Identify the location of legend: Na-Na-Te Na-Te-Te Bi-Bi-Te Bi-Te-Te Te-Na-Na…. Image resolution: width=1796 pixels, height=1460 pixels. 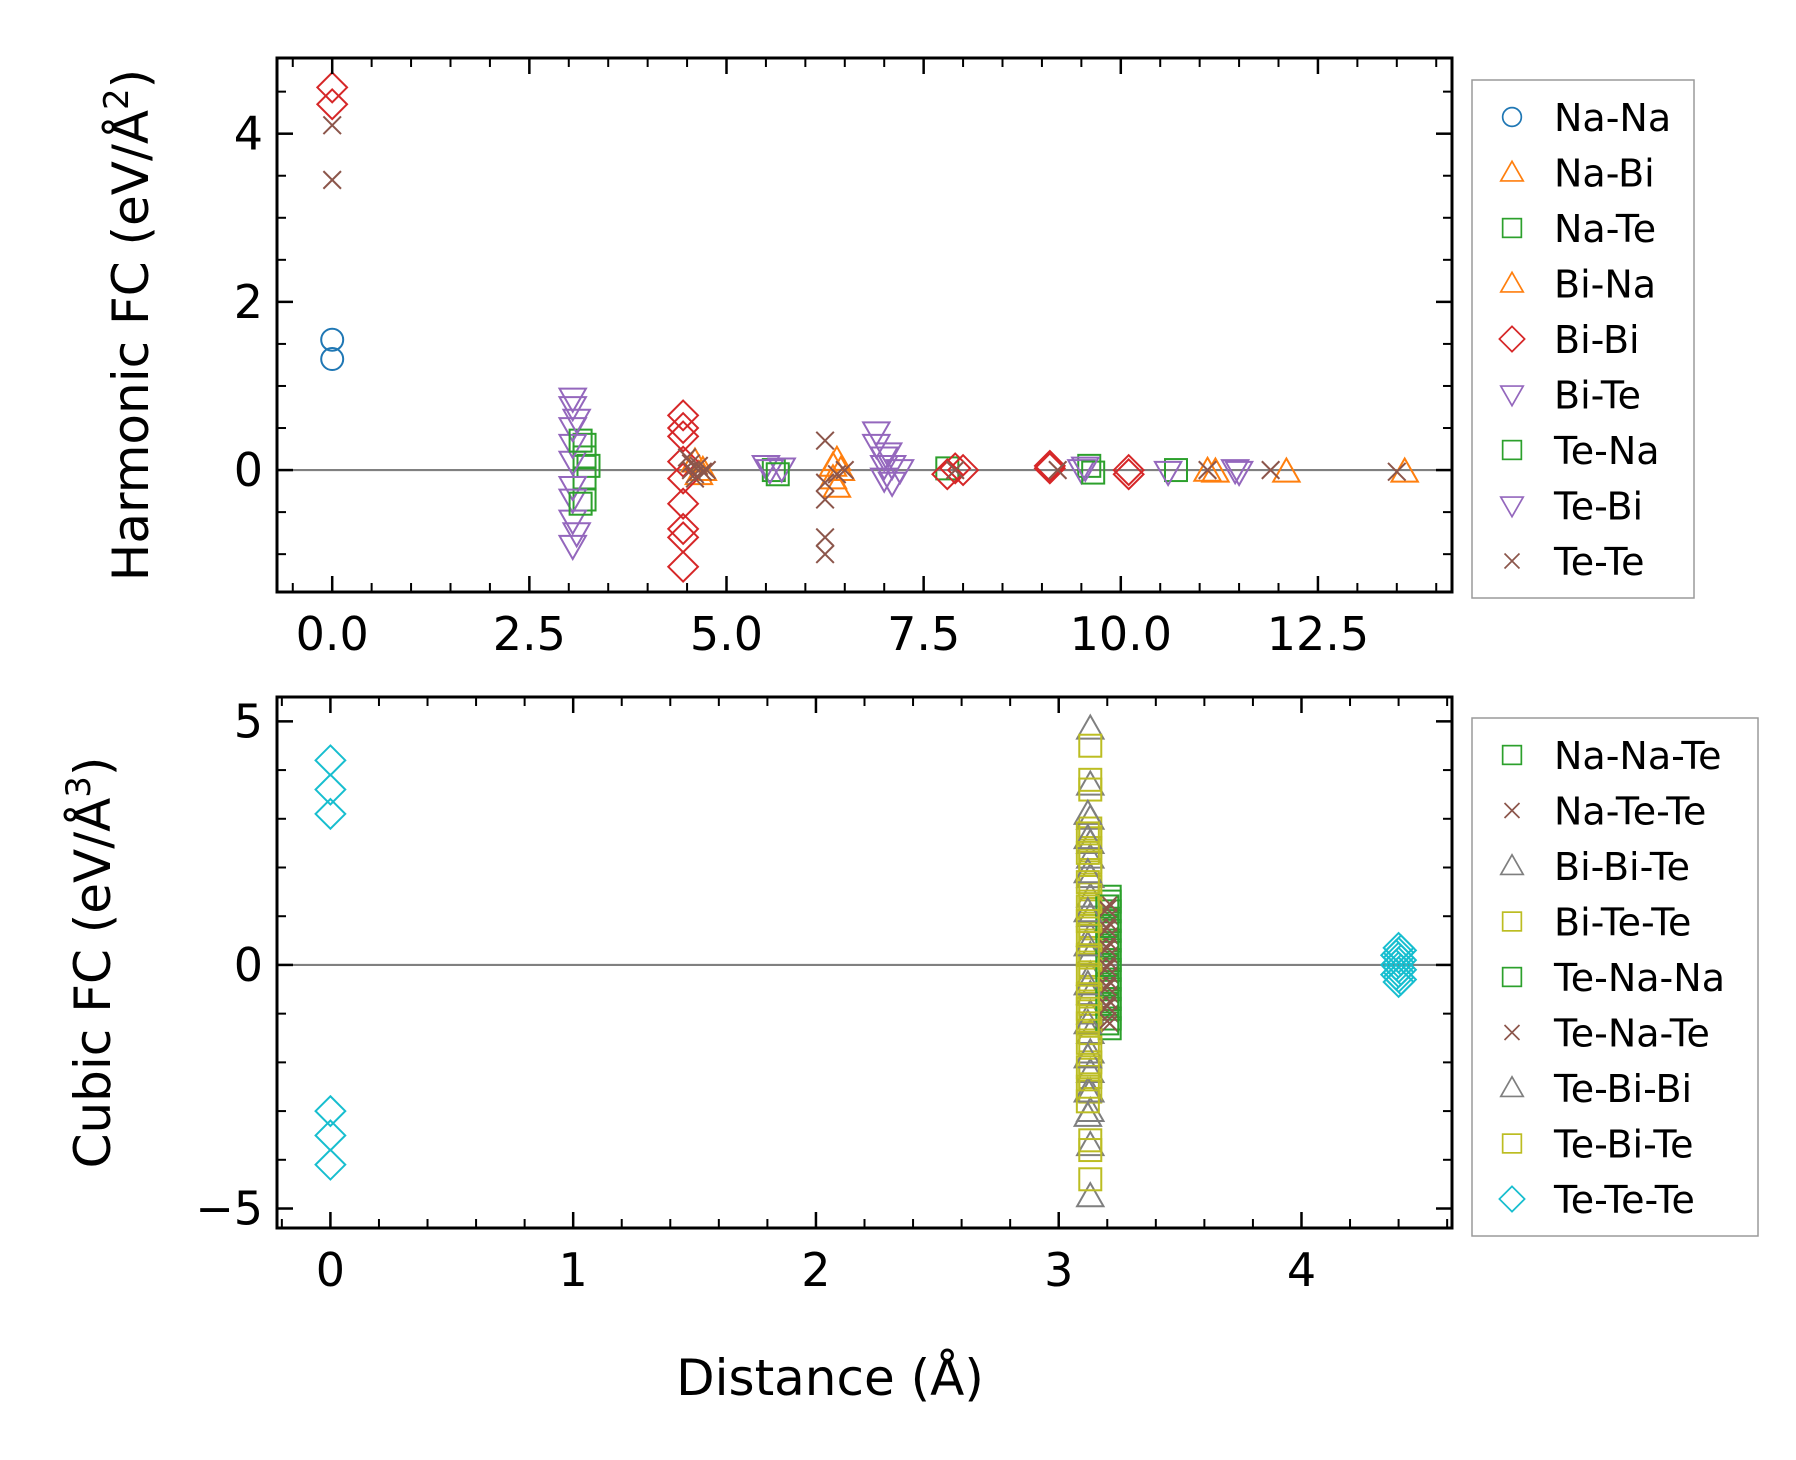
(1615, 977).